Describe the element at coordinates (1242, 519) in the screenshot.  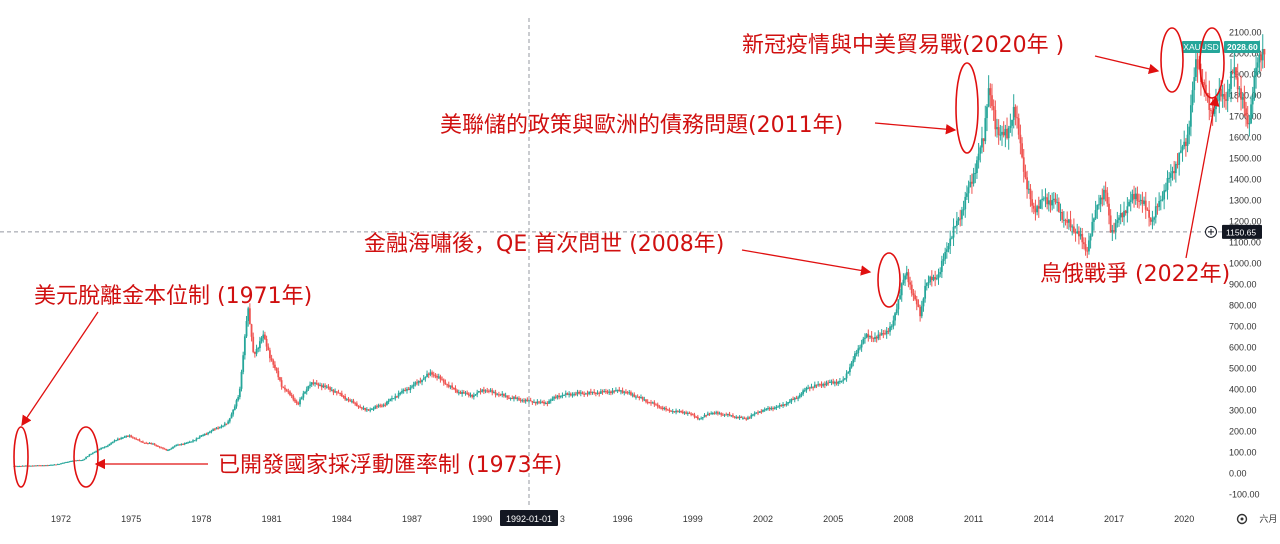
I see `settings-gear-icon` at that location.